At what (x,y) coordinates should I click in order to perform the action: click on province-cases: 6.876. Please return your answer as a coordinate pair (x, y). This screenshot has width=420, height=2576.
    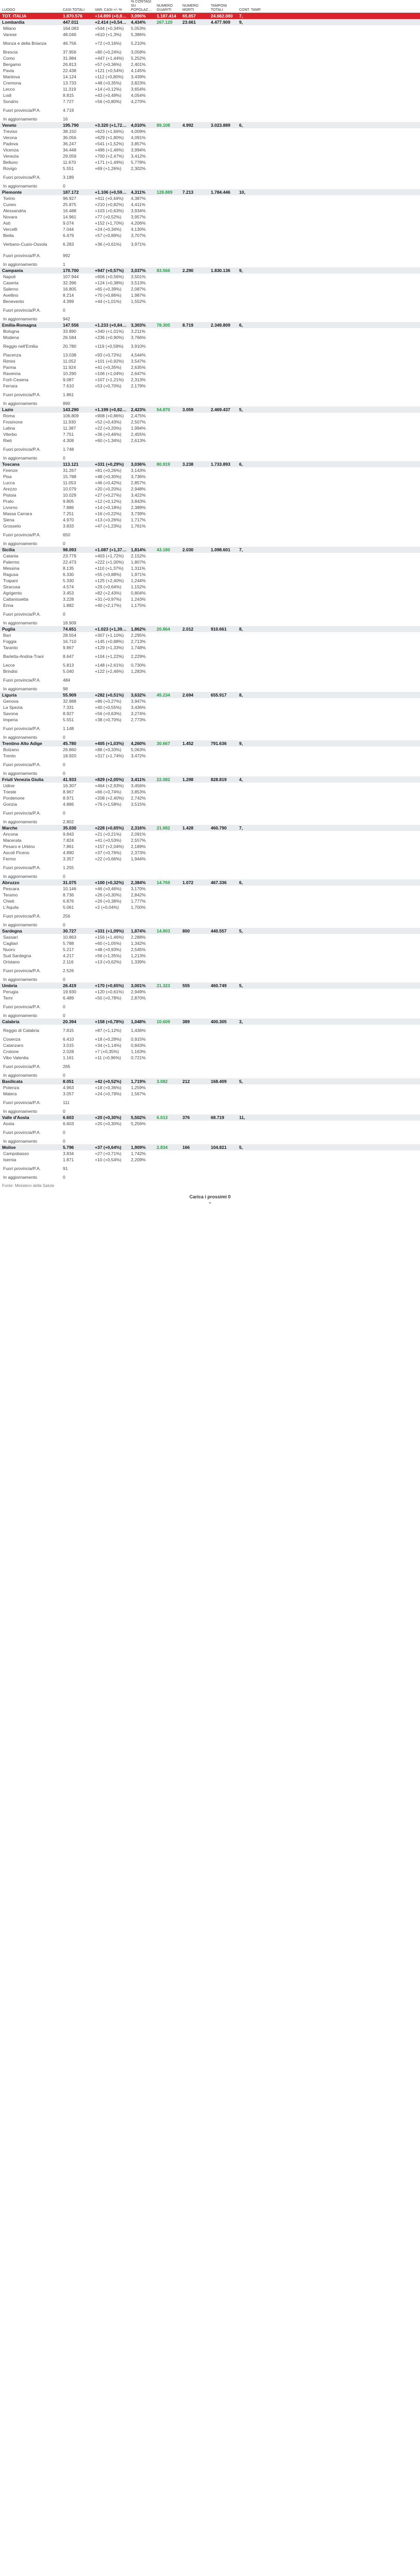
    Looking at the image, I should click on (68, 901).